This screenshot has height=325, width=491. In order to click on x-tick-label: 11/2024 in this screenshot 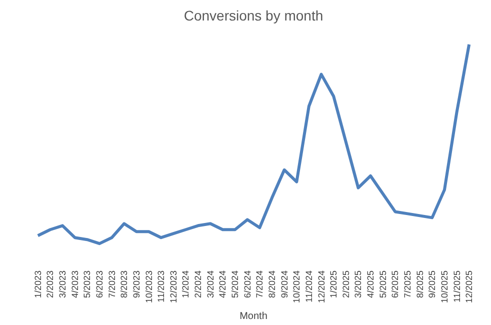, I will do `click(309, 286)`.